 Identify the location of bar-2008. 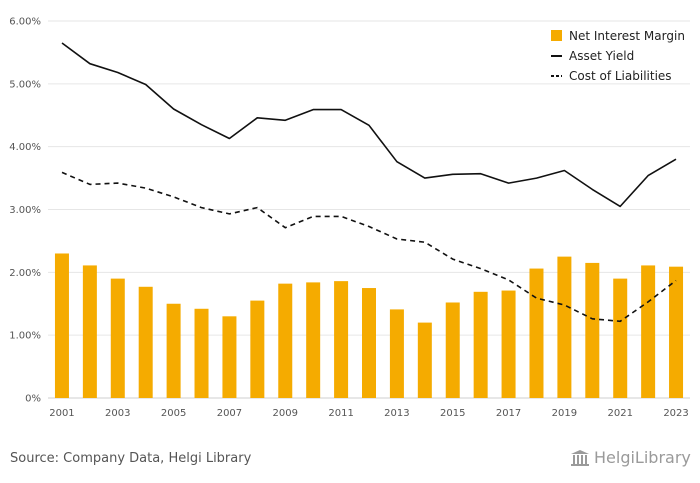
(257, 349).